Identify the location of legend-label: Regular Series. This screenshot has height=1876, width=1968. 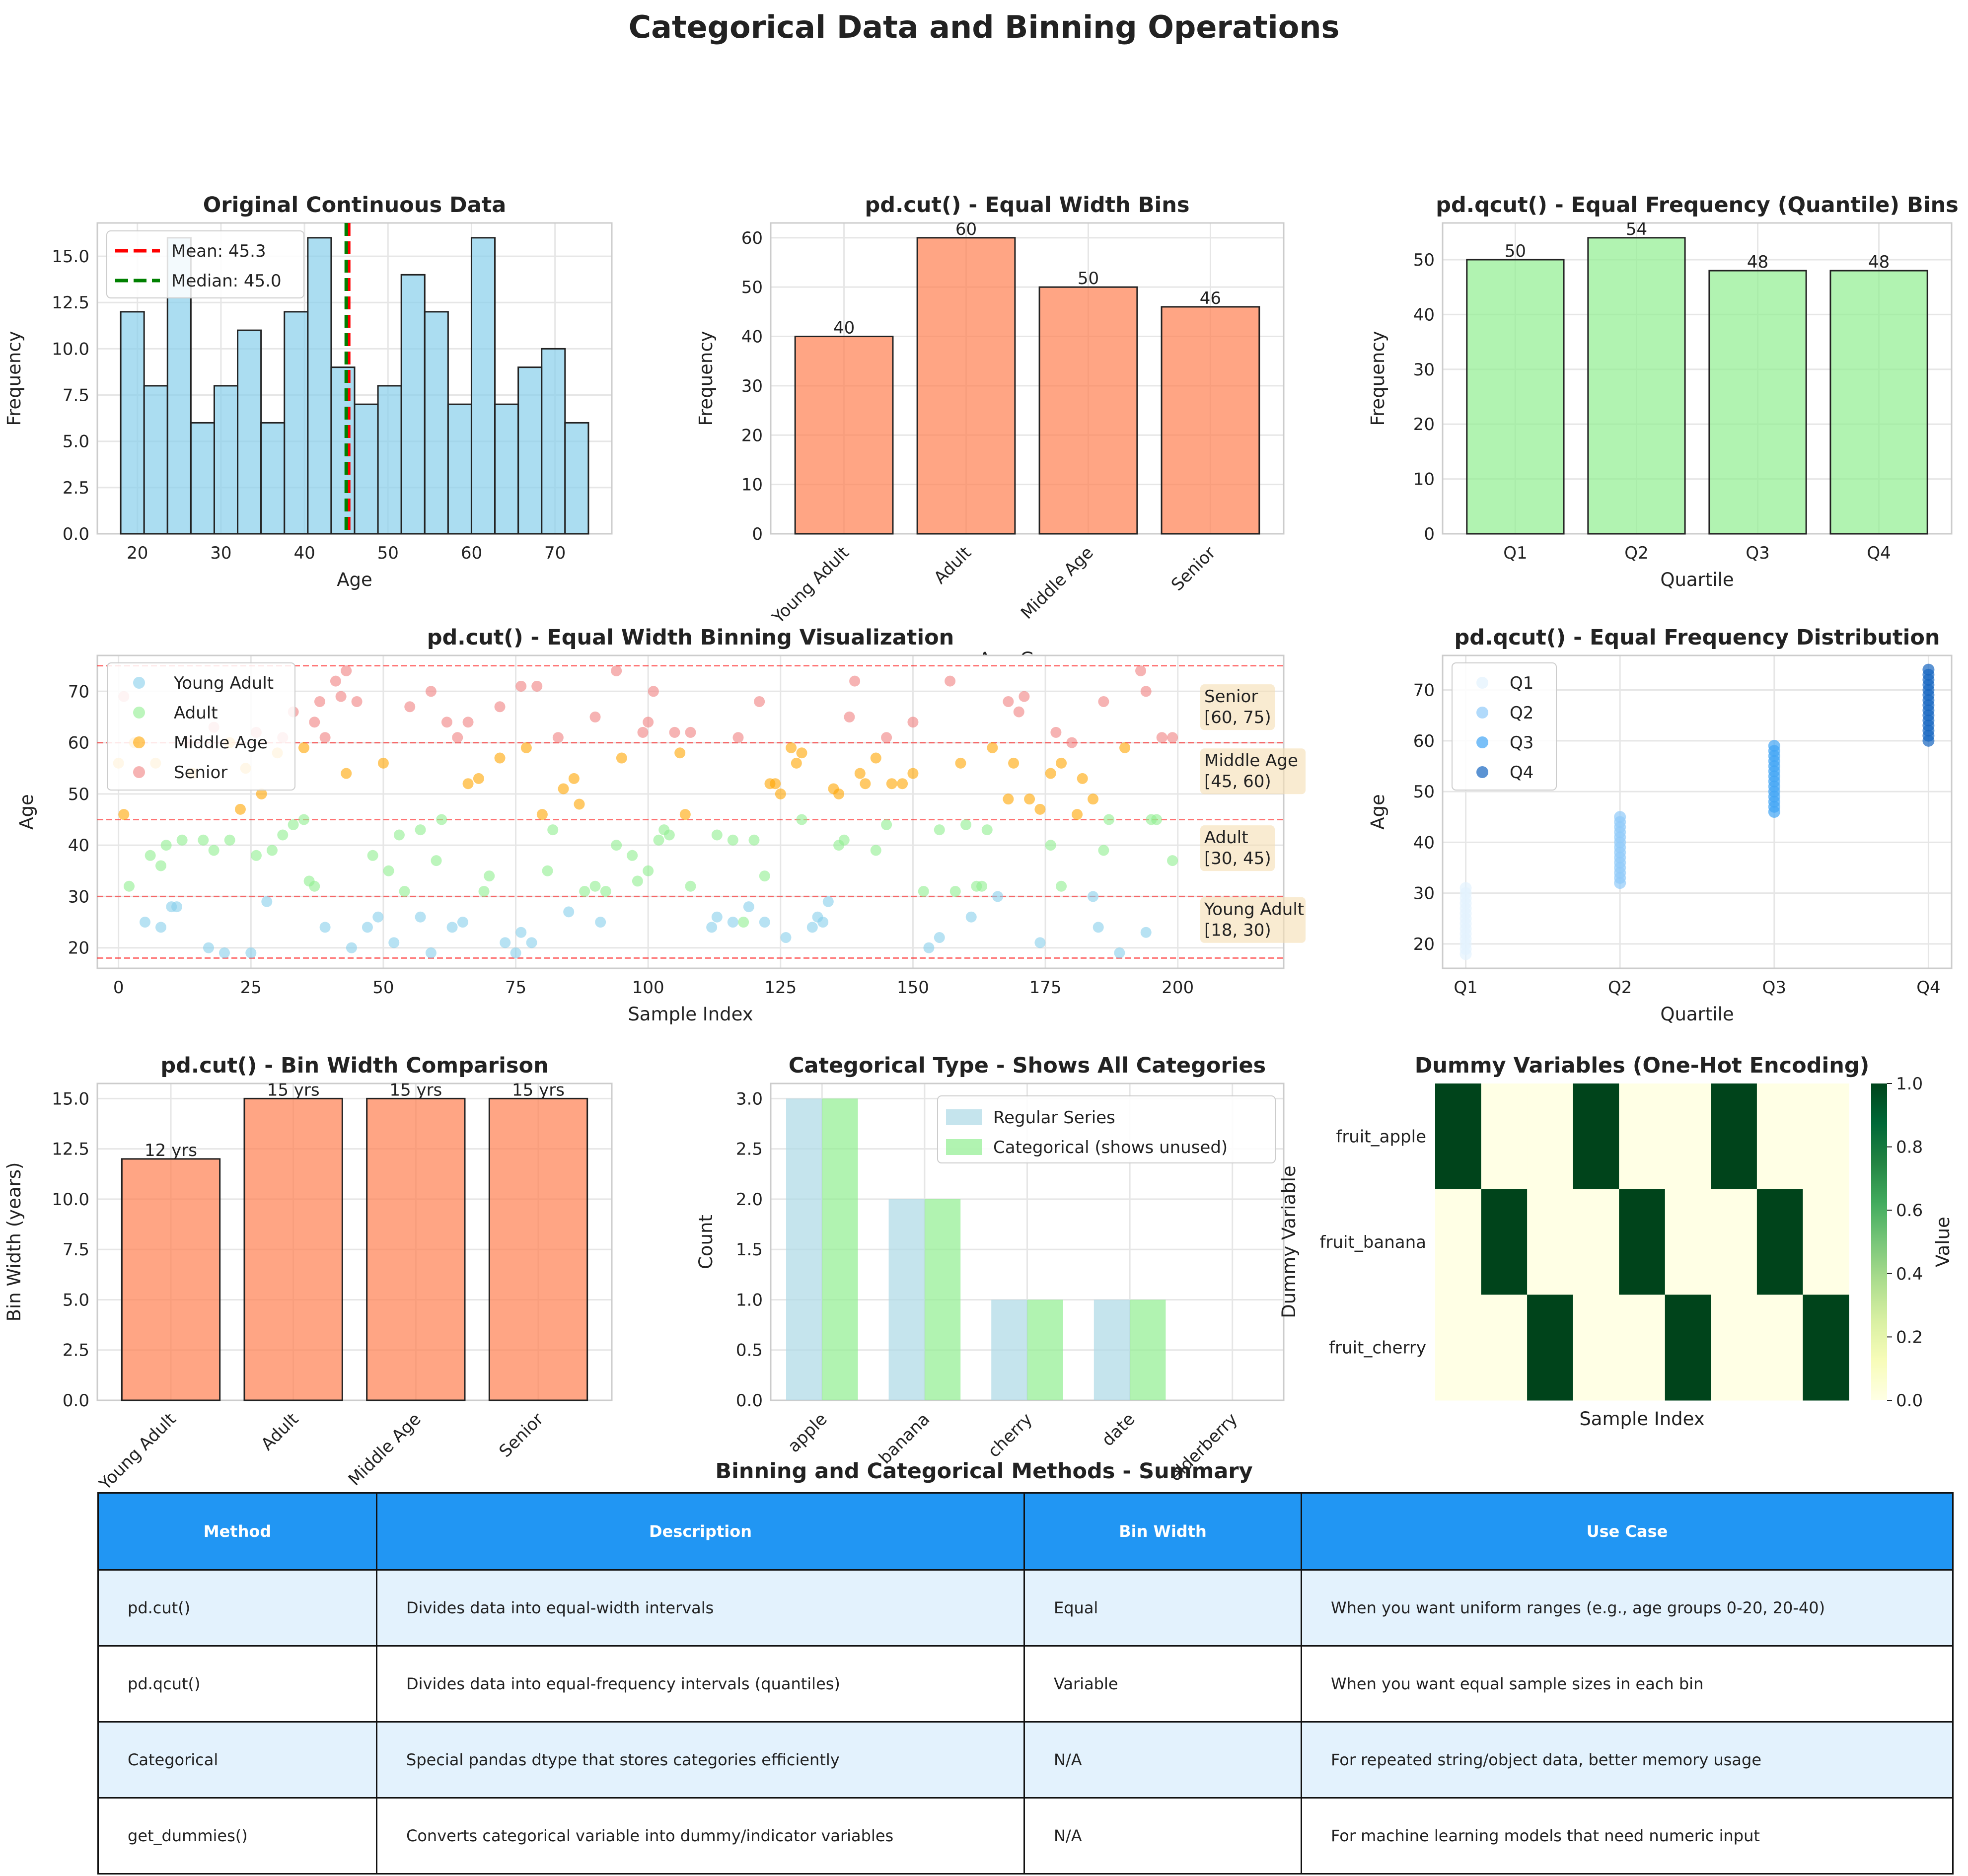
(1054, 1118).